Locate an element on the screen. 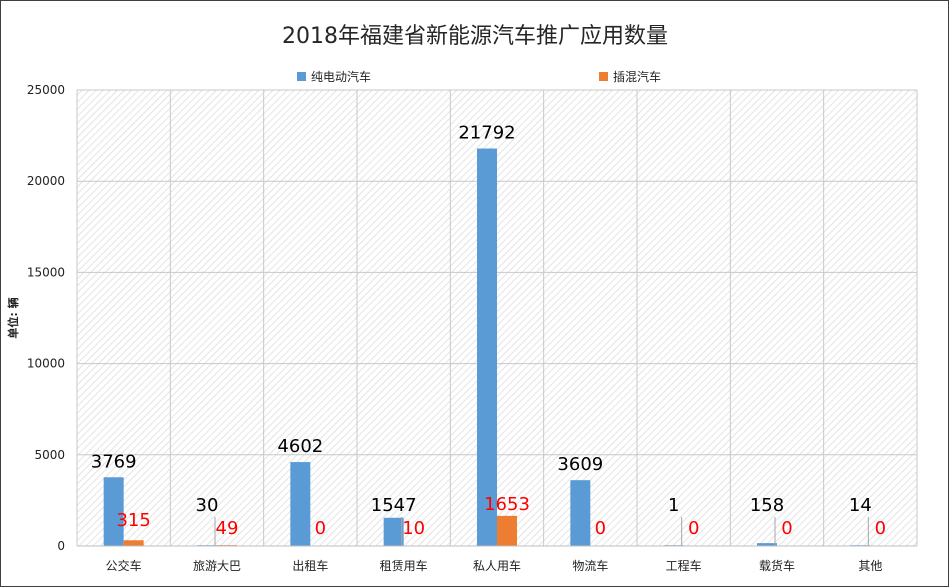 This screenshot has height=587, width=949. data-label-series-2: 1653 is located at coordinates (507, 504).